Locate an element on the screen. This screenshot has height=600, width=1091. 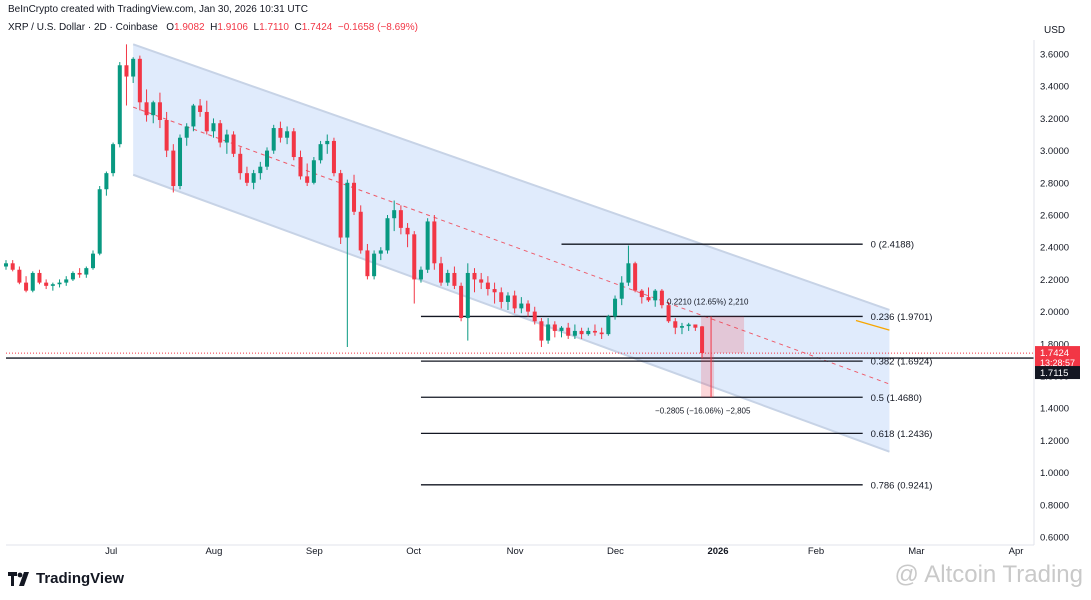
measure-down-box is located at coordinates (708, 375).